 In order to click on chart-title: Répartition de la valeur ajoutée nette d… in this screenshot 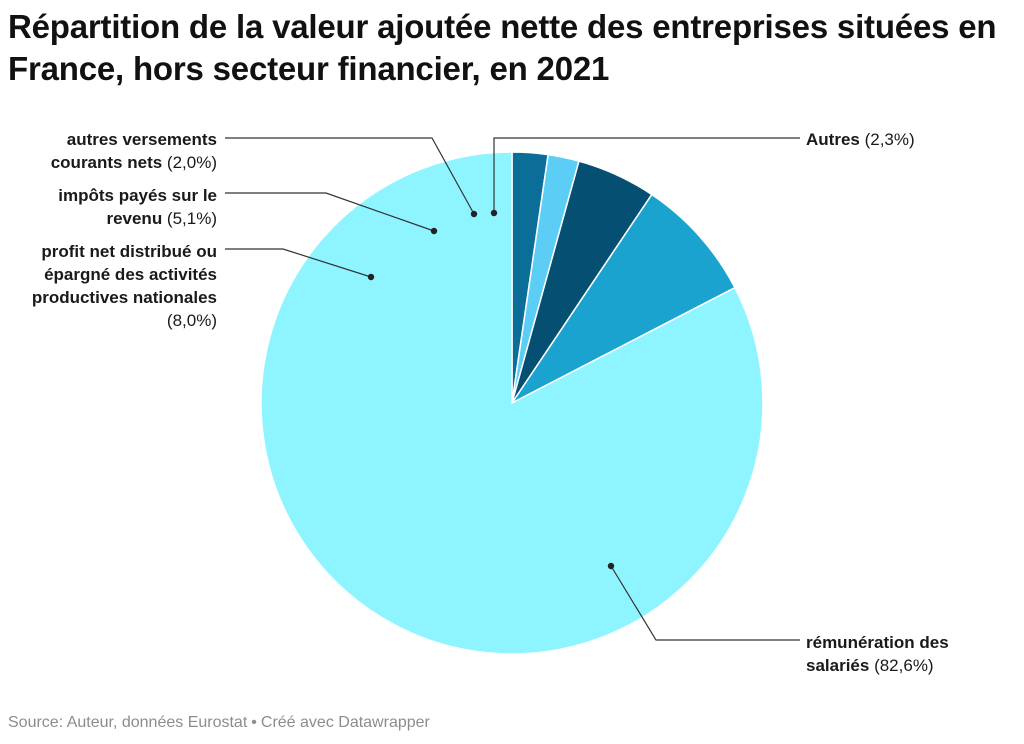, I will do `click(502, 47)`.